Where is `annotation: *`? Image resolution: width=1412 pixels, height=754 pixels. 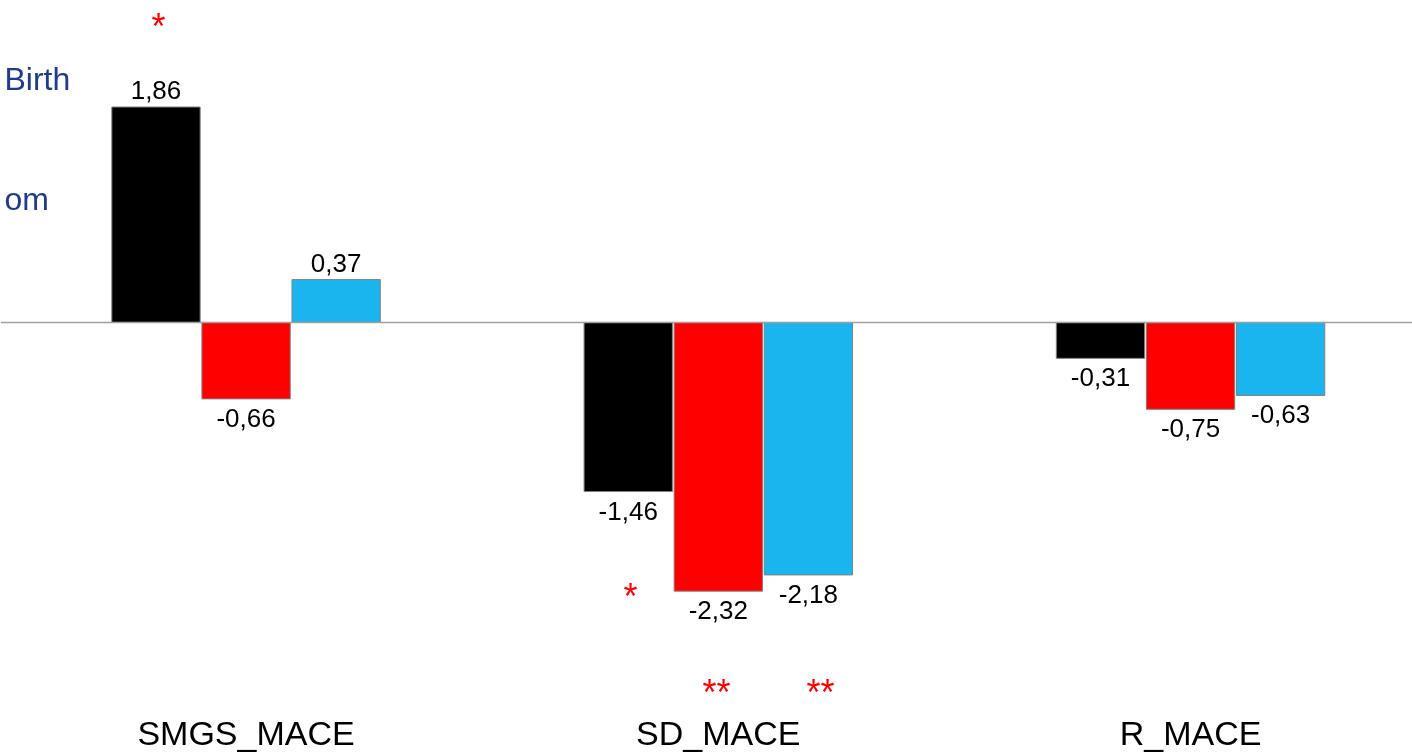
annotation: * is located at coordinates (630, 596).